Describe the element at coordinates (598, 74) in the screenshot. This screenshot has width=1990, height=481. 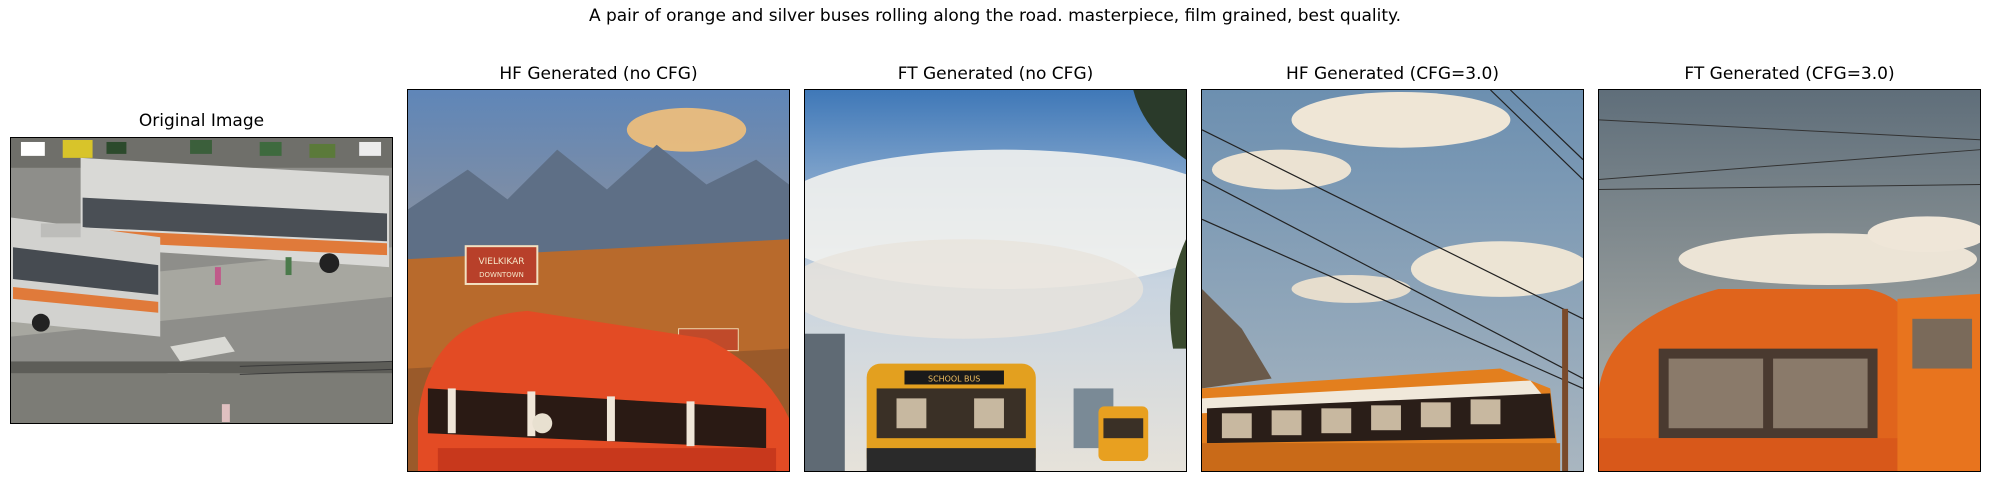
I see `panel-title-hf-no-cfg: HF Generated (no CFG)` at that location.